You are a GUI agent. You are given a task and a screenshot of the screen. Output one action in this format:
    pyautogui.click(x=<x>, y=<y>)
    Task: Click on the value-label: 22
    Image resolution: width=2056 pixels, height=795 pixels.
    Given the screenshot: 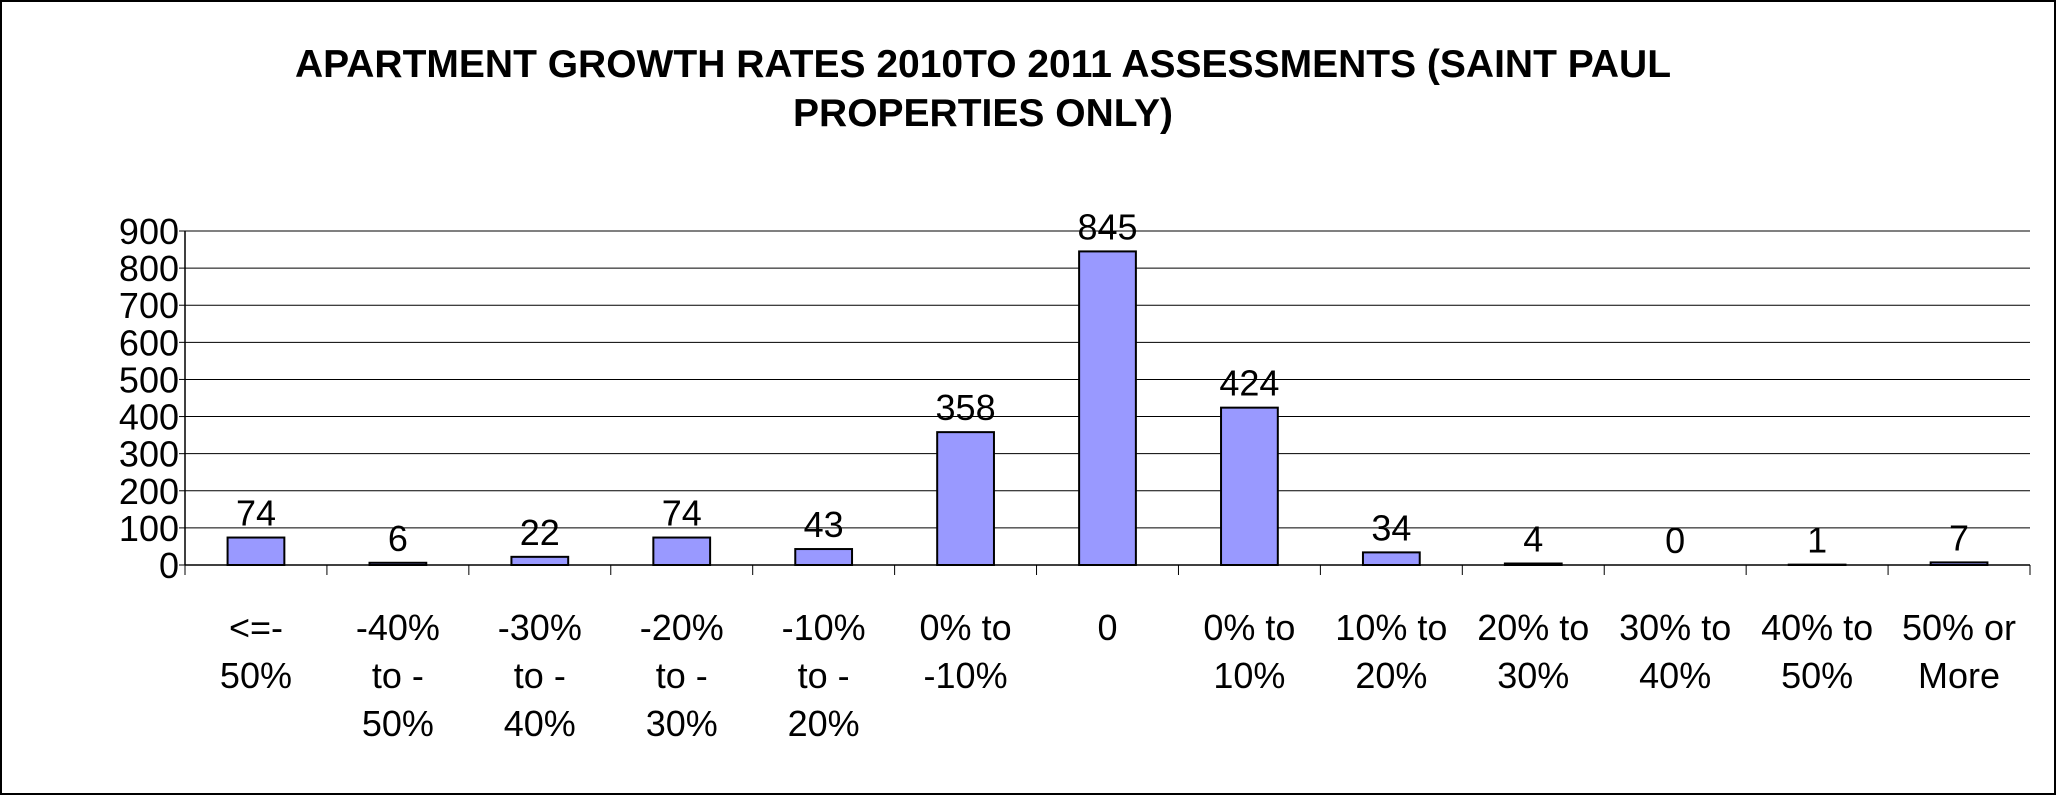 What is the action you would take?
    pyautogui.click(x=540, y=532)
    